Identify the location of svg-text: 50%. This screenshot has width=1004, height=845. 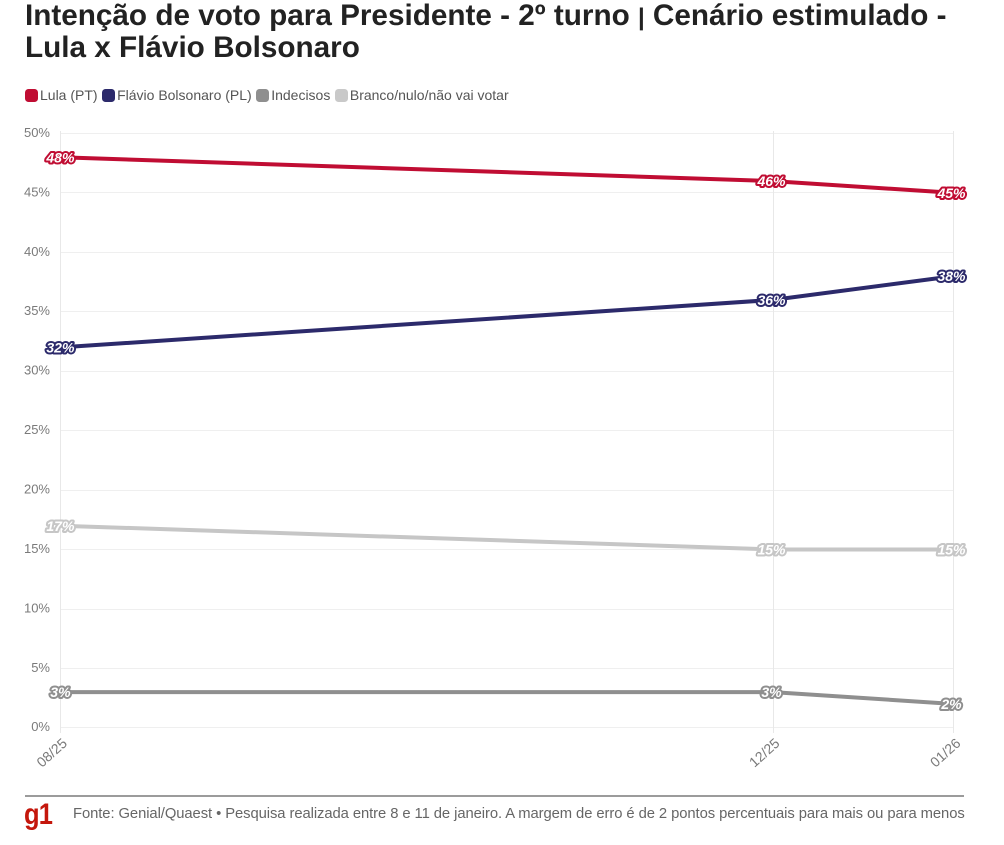
(37, 132).